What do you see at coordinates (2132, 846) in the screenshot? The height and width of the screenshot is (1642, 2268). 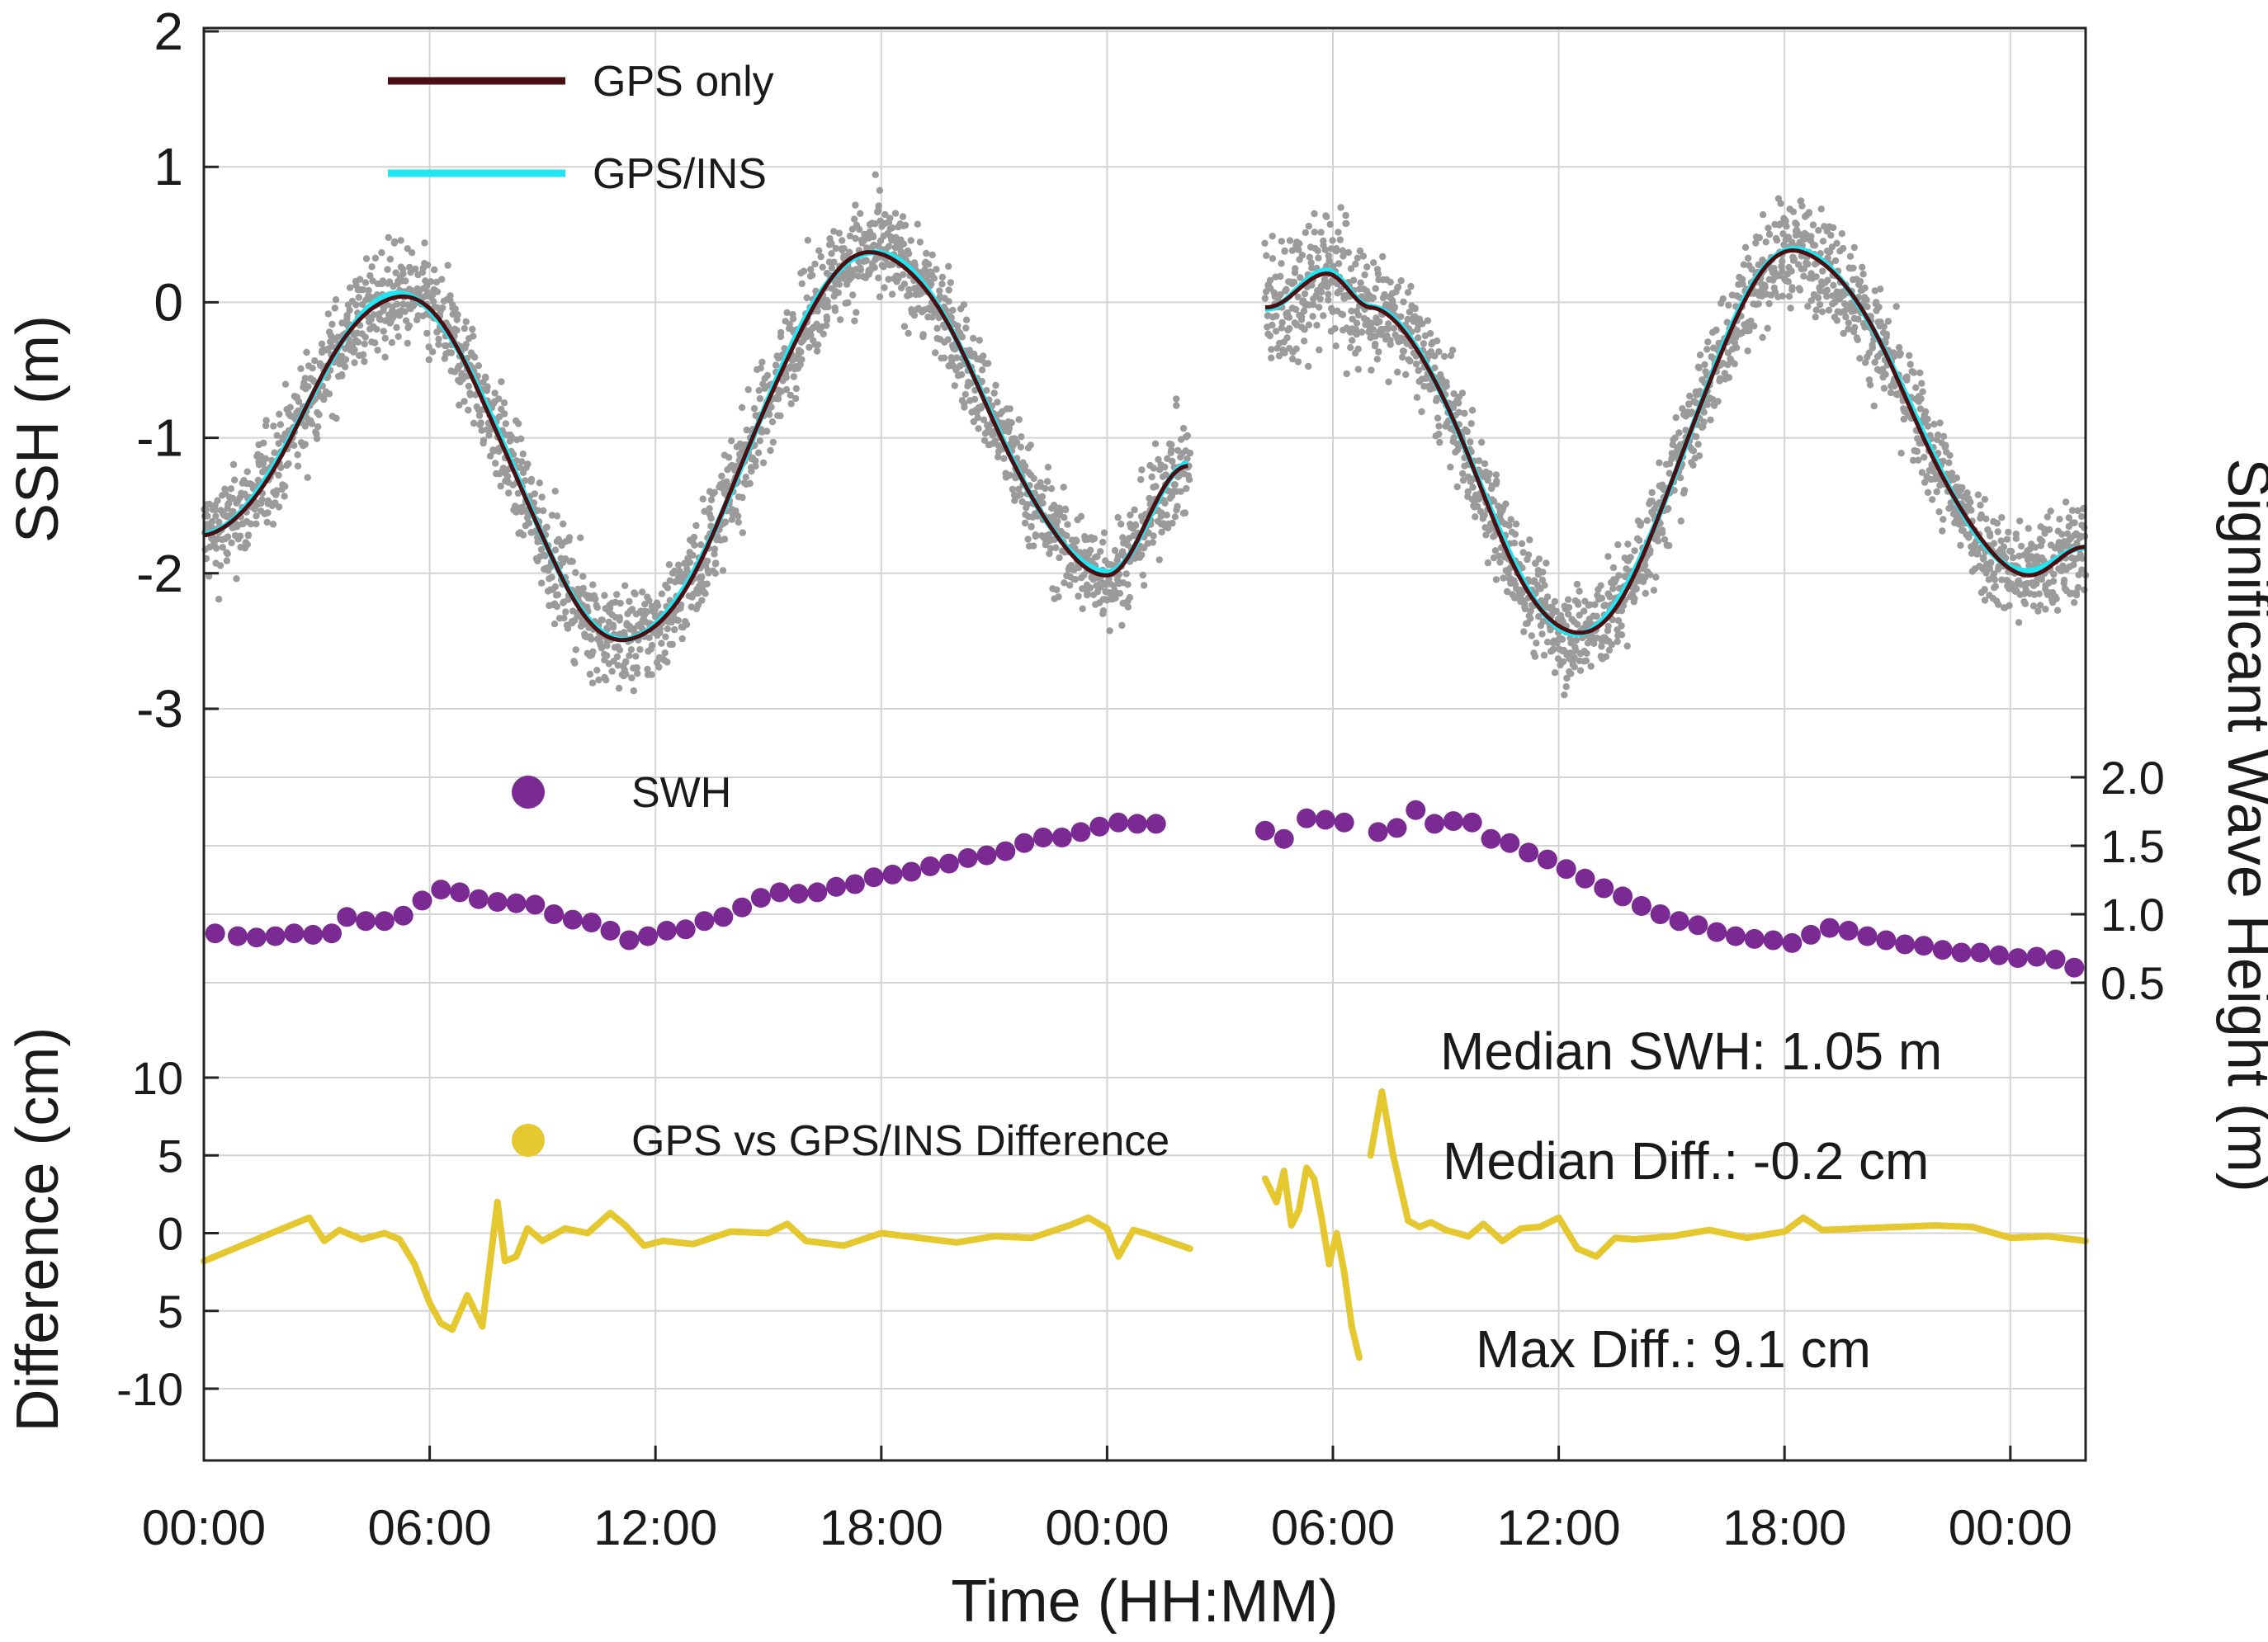 I see `swh-tick-label: 1.5` at bounding box center [2132, 846].